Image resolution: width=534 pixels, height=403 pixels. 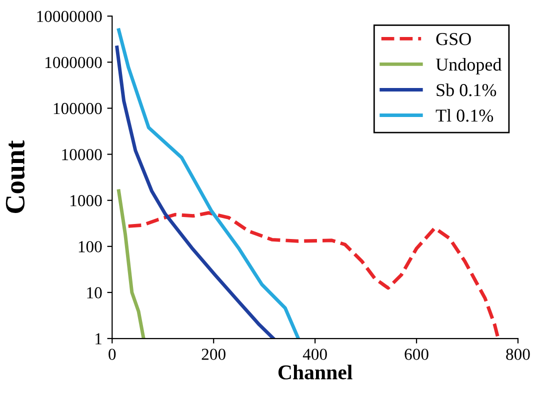 I want to click on y-tick-label: 100000, so click(x=78, y=108).